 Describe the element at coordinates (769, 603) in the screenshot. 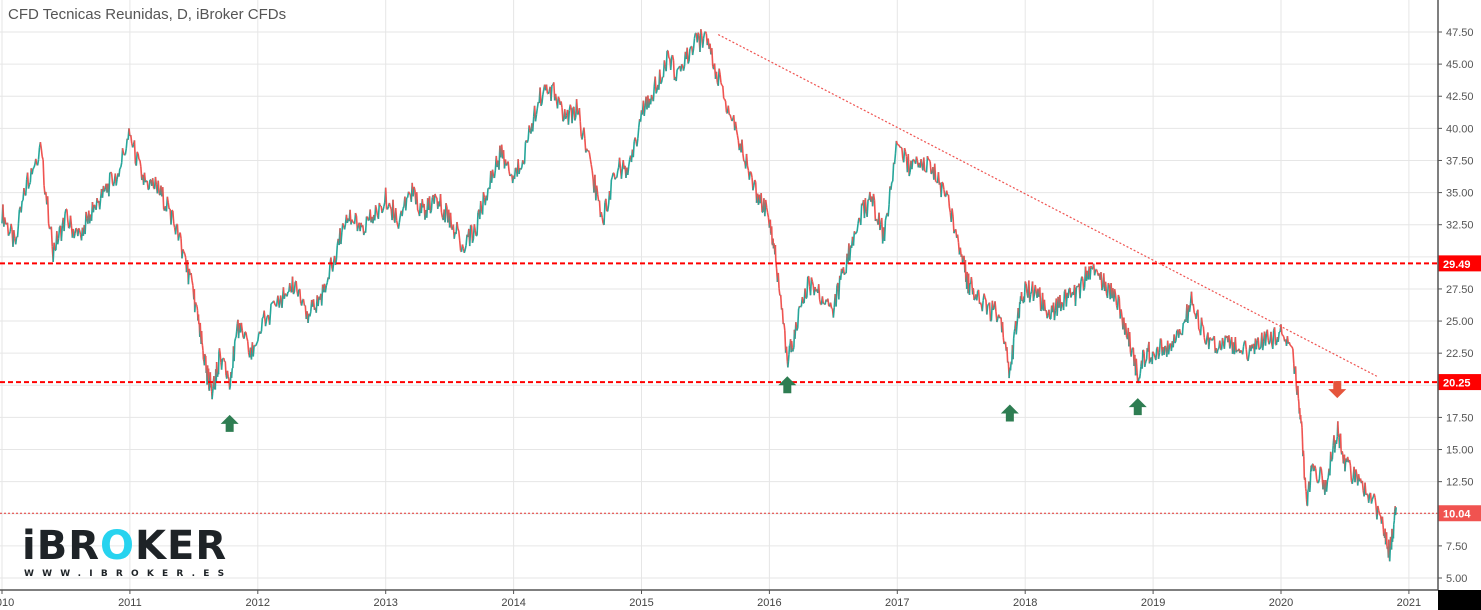

I see `time-axis-label: 2016` at that location.